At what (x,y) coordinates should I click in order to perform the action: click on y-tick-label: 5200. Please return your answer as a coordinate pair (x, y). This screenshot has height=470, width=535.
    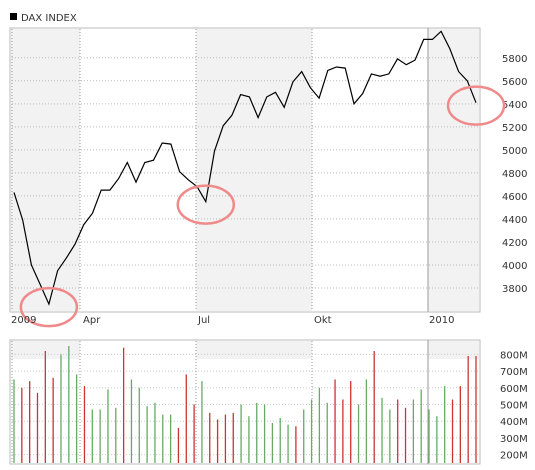
    Looking at the image, I should click on (514, 128).